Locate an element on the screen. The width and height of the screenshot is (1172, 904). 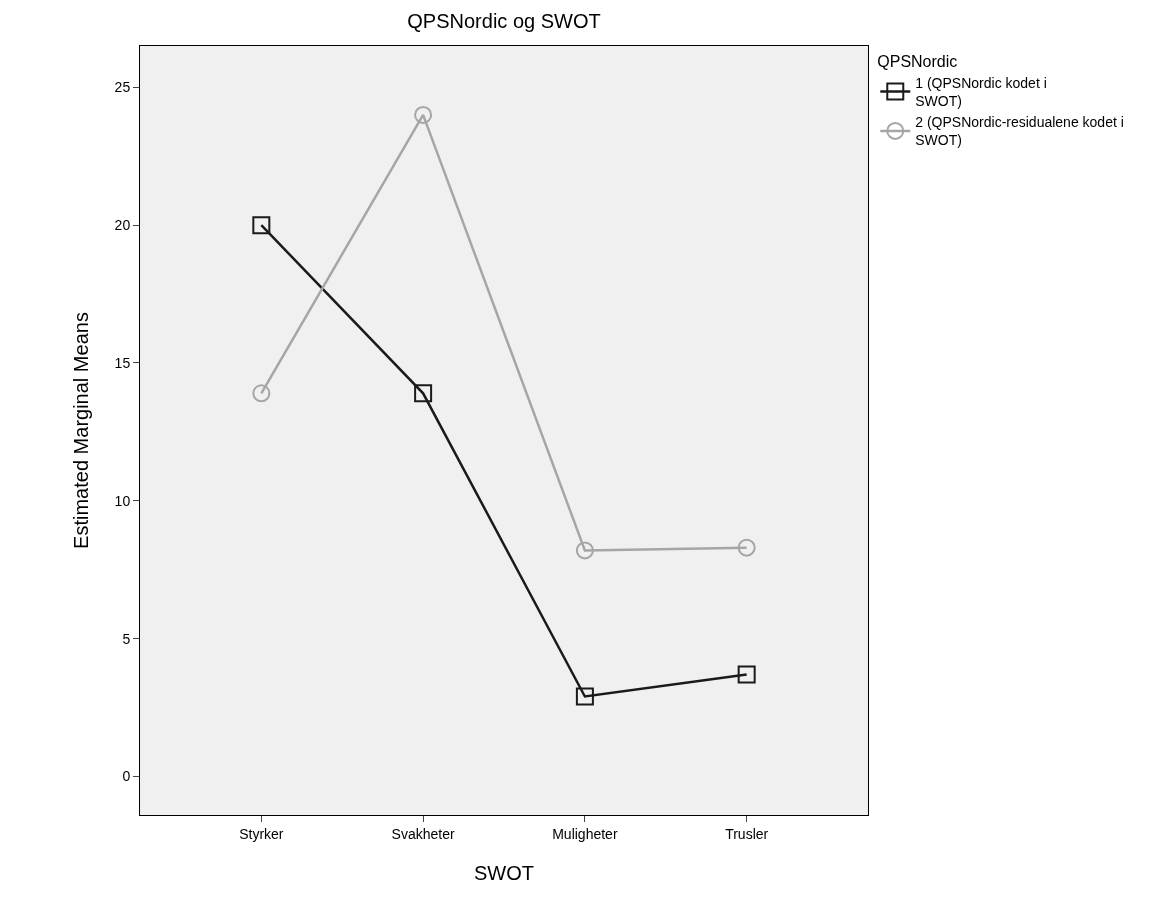
y-tick-label: 0 is located at coordinates (126, 776).